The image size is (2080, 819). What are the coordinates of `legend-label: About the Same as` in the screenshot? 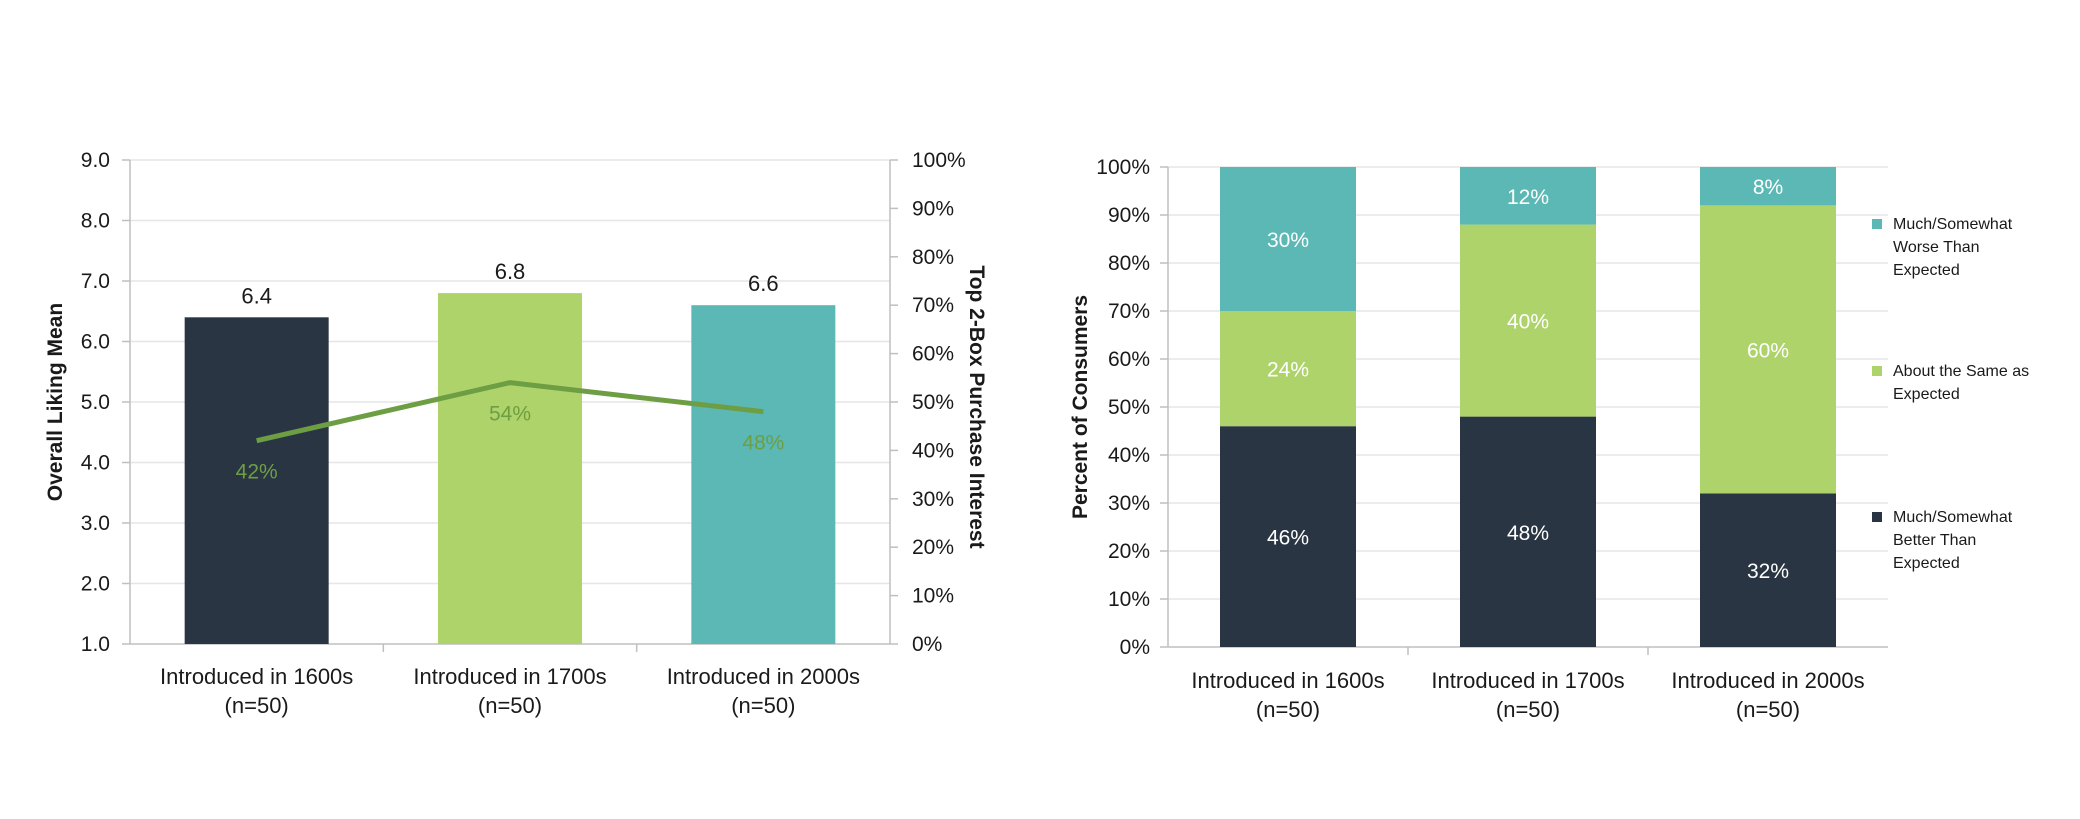 It's located at (1961, 371).